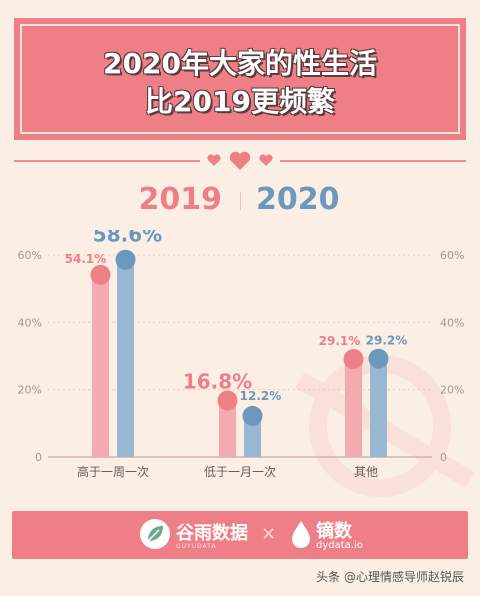  Describe the element at coordinates (366, 472) in the screenshot. I see `x-tick-label: 其他` at that location.